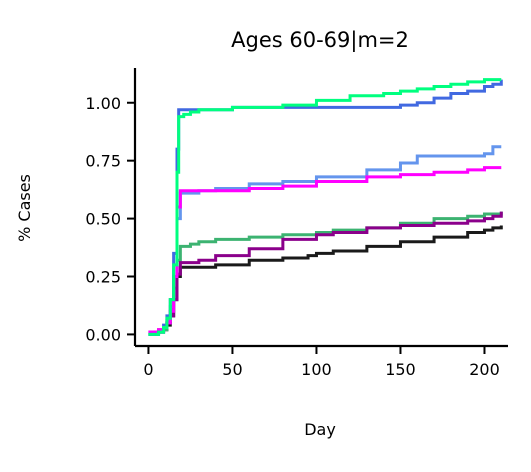 The height and width of the screenshot is (472, 531). I want to click on y-tick-label-1: 0.25, so click(103, 277).